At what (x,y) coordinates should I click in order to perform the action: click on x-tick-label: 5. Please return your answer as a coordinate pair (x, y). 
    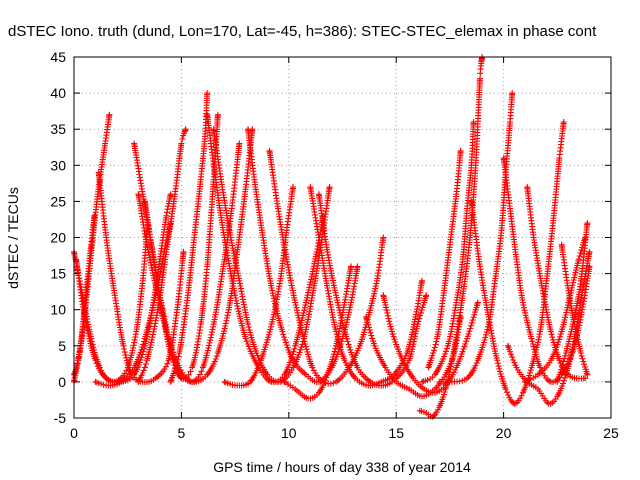
    Looking at the image, I should click on (182, 433).